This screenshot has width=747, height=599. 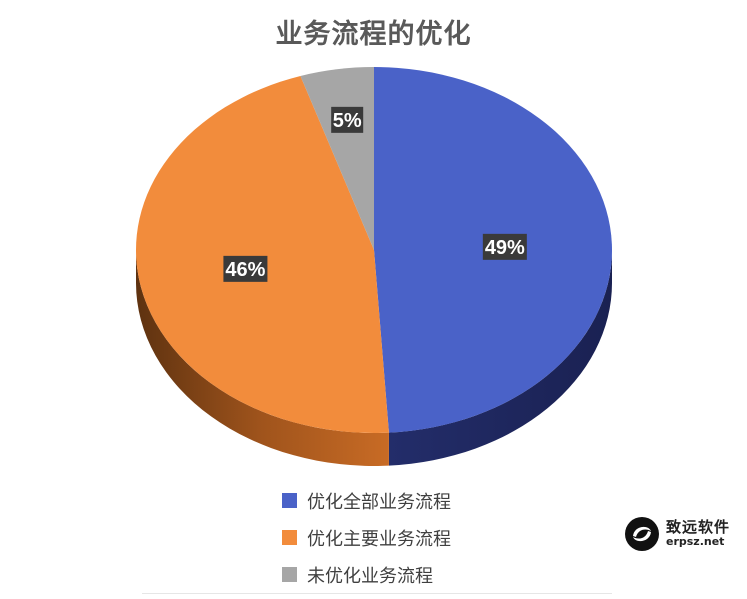 I want to click on legend-item-none: 未优化业务流程, so click(x=366, y=574).